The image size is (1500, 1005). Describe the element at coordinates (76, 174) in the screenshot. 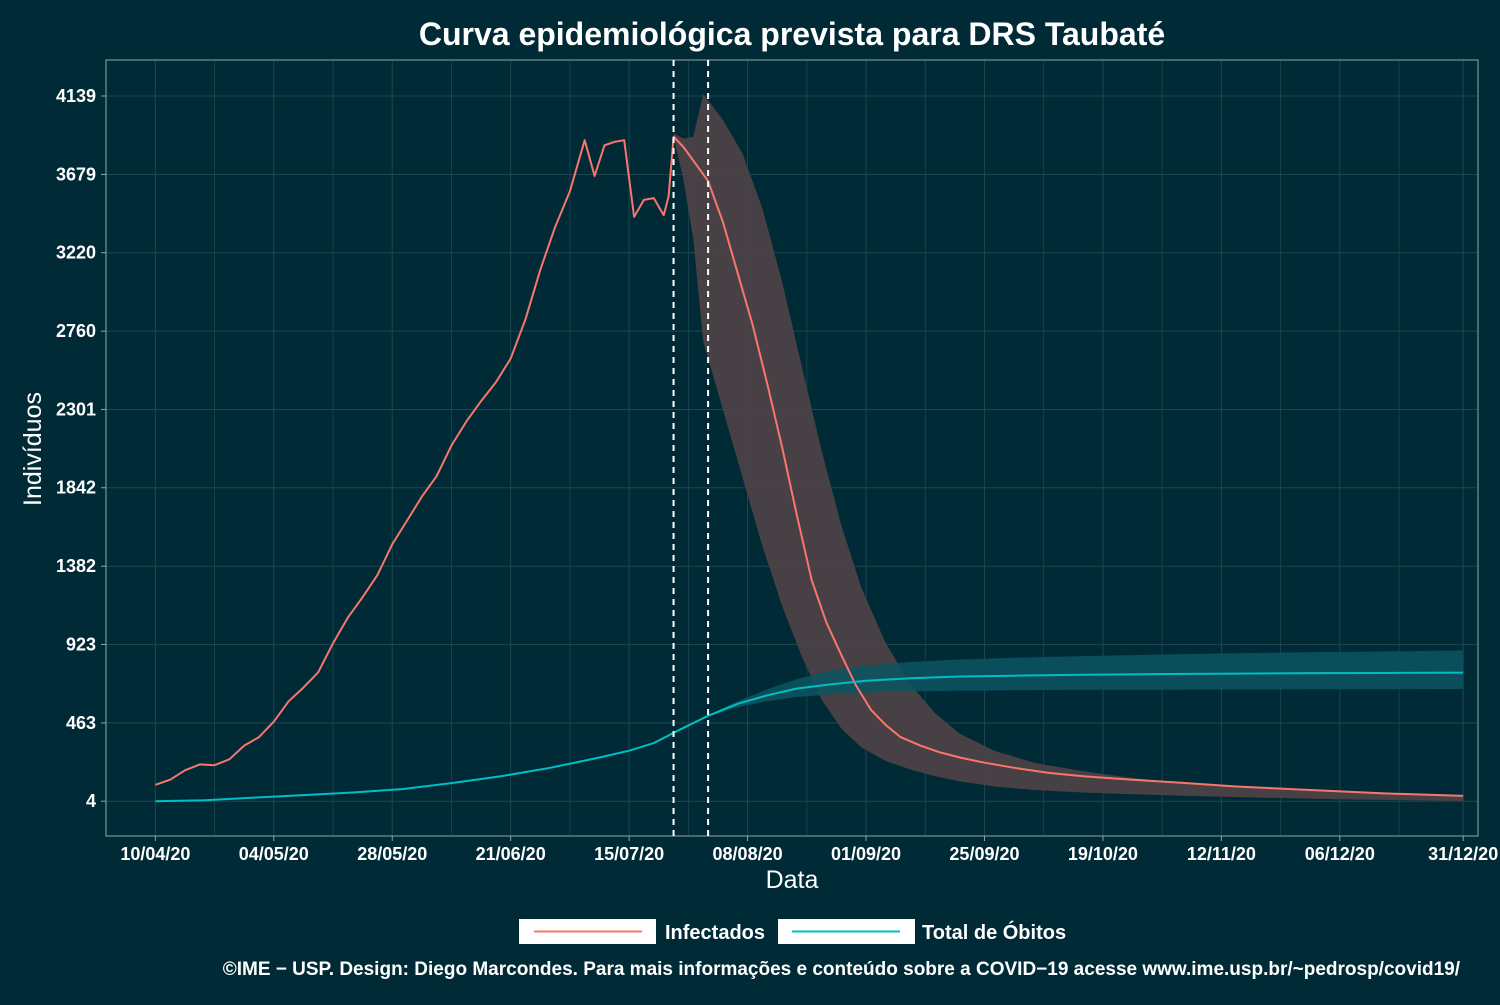

I see `y-tick-label: 3679` at that location.